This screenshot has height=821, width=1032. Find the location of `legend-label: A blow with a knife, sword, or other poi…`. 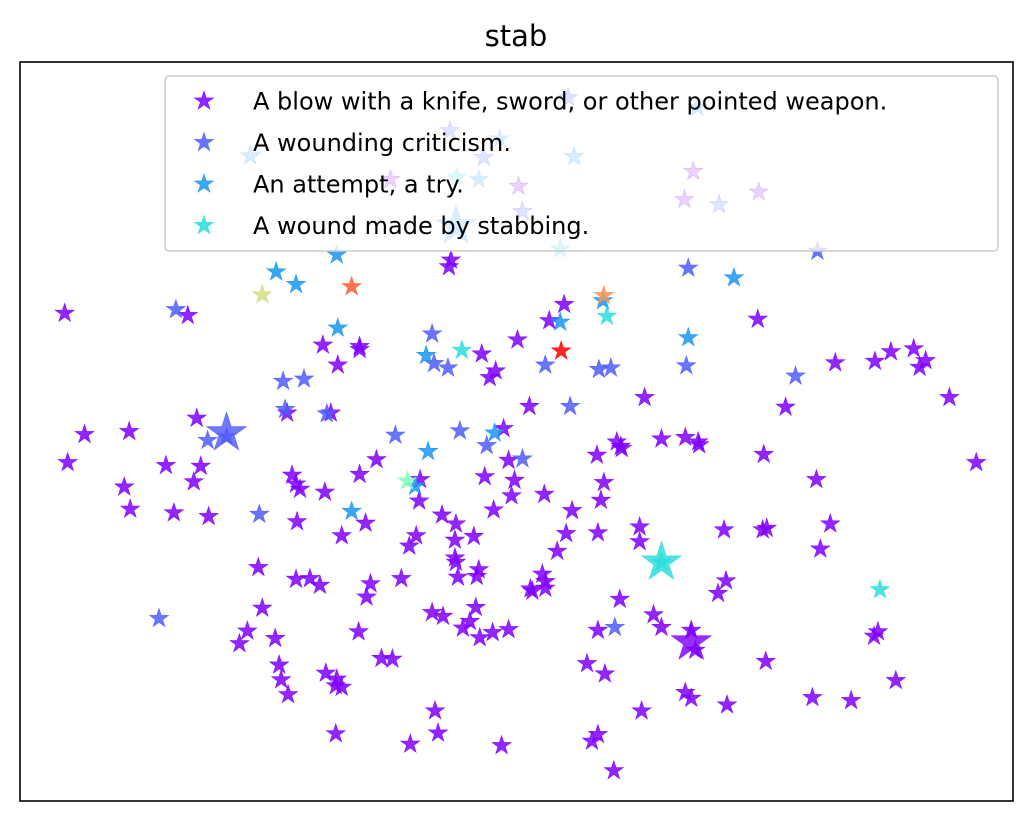

legend-label: A blow with a knife, sword, or other poi… is located at coordinates (570, 102).